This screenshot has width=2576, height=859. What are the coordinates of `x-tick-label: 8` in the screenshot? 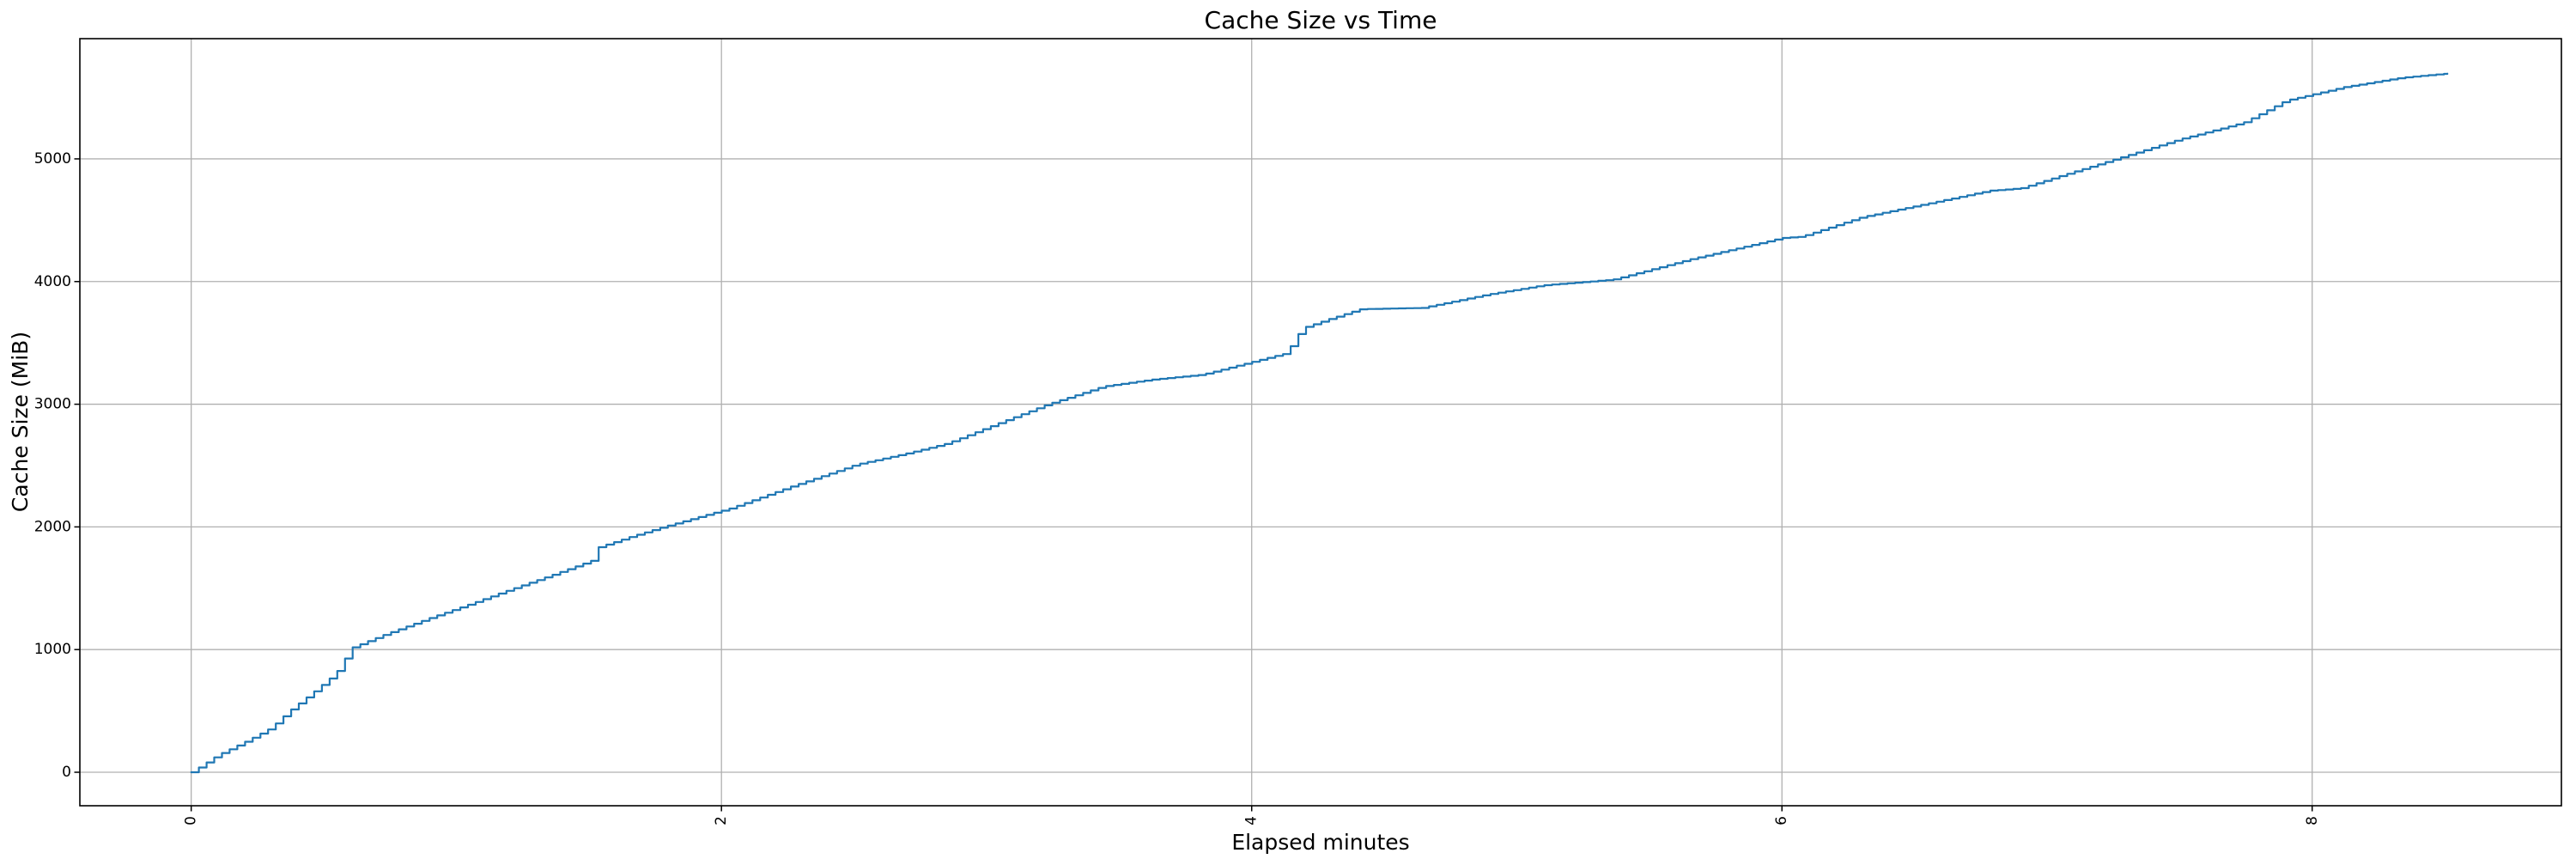 It's located at (2312, 821).